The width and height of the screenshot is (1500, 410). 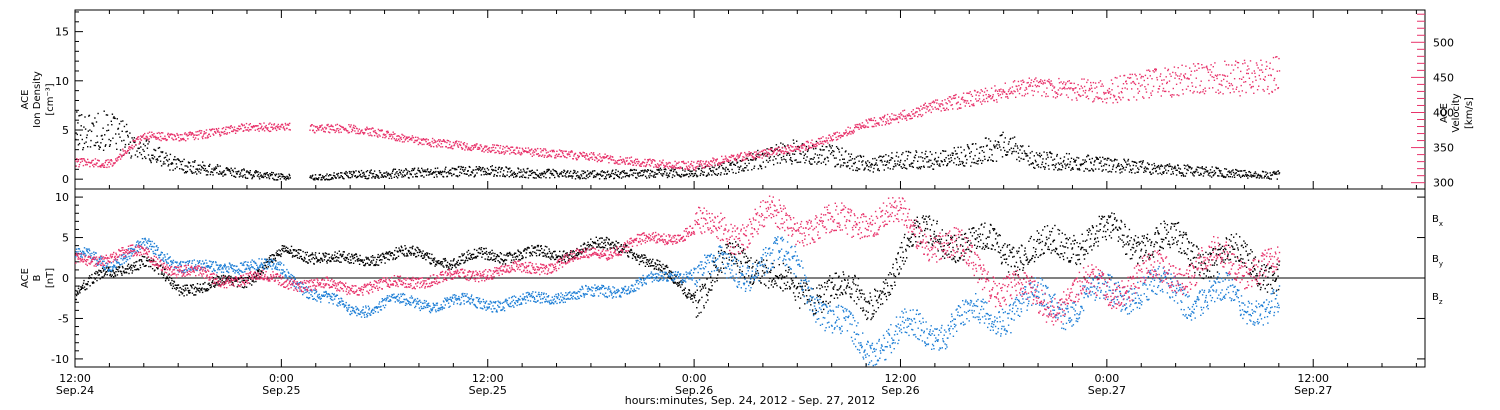 I want to click on b-axis-label: [nT], so click(x=50, y=278).